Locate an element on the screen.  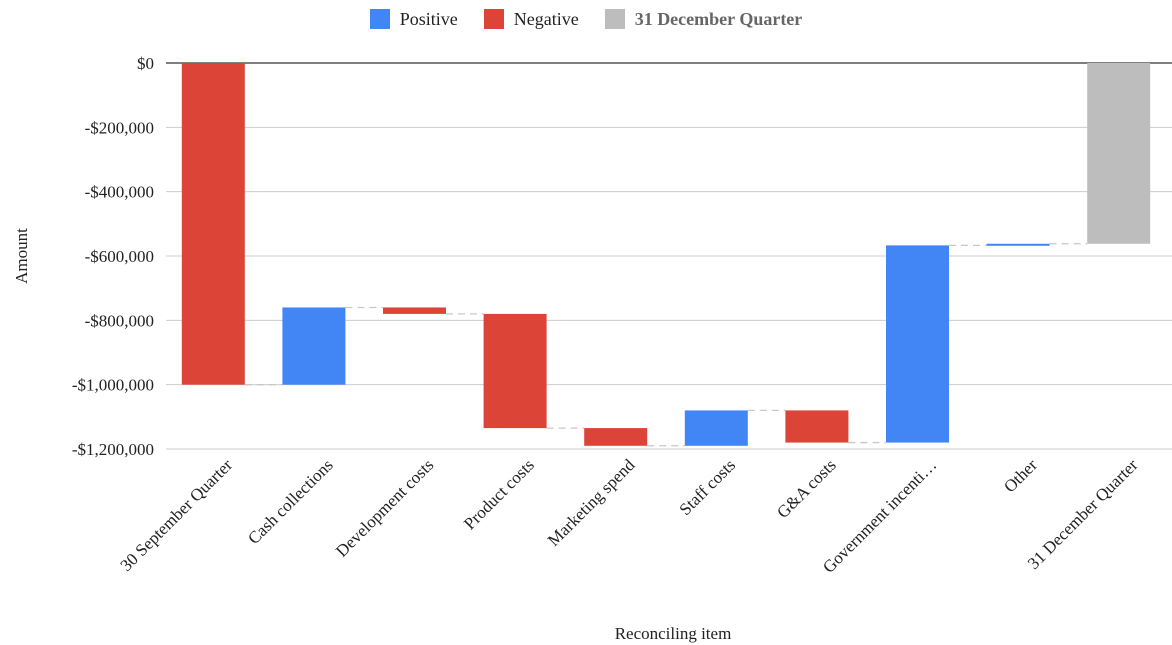
x-tick-label: 31 December Quarter is located at coordinates (1083, 514).